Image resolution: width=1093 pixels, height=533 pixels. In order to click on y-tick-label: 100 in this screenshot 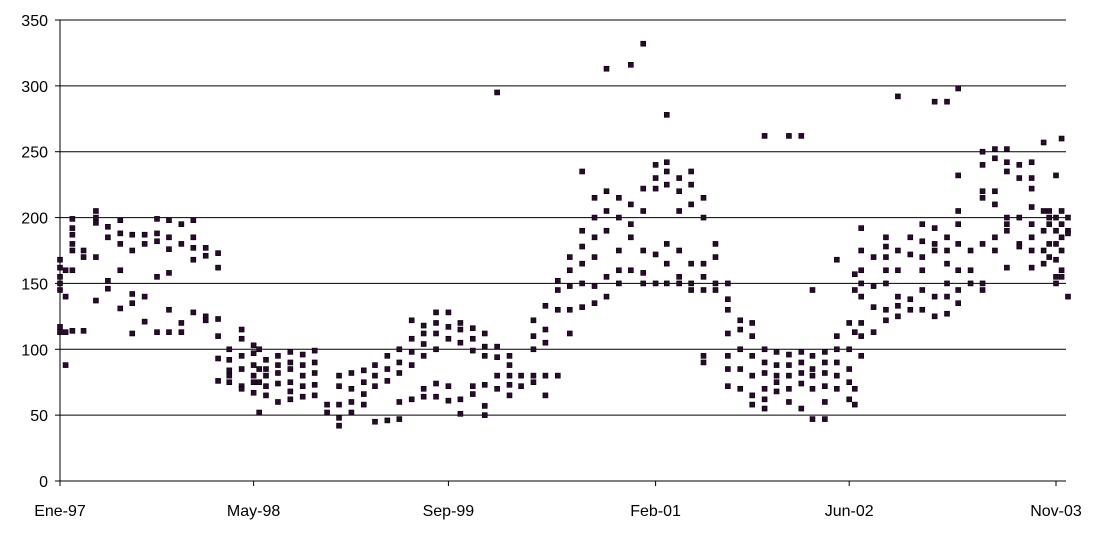, I will do `click(34, 350)`.